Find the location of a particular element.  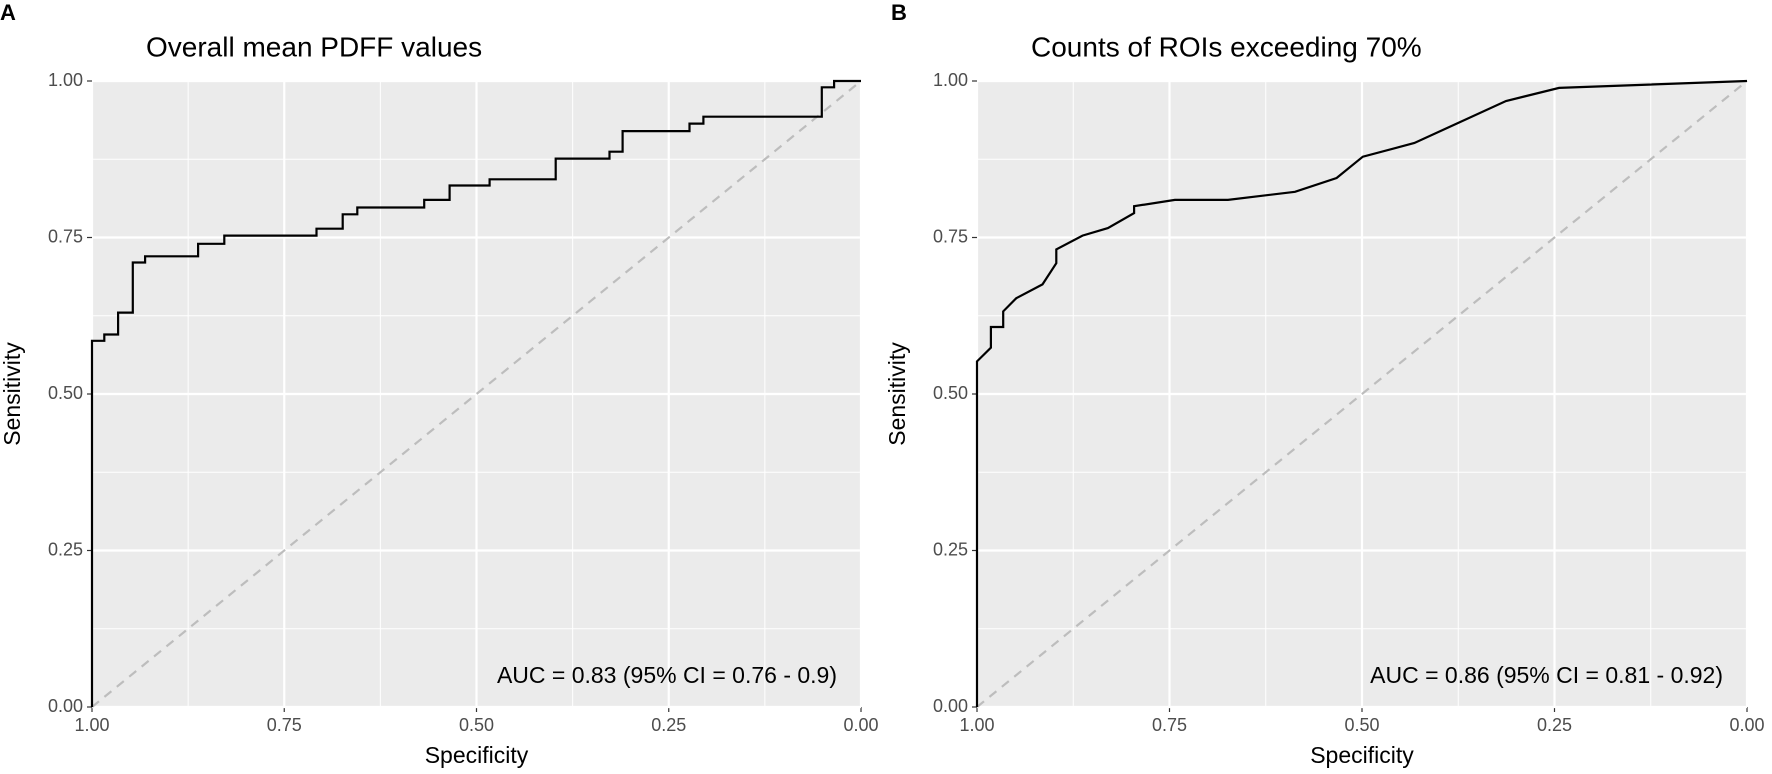

panel-tag: B is located at coordinates (899, 12).